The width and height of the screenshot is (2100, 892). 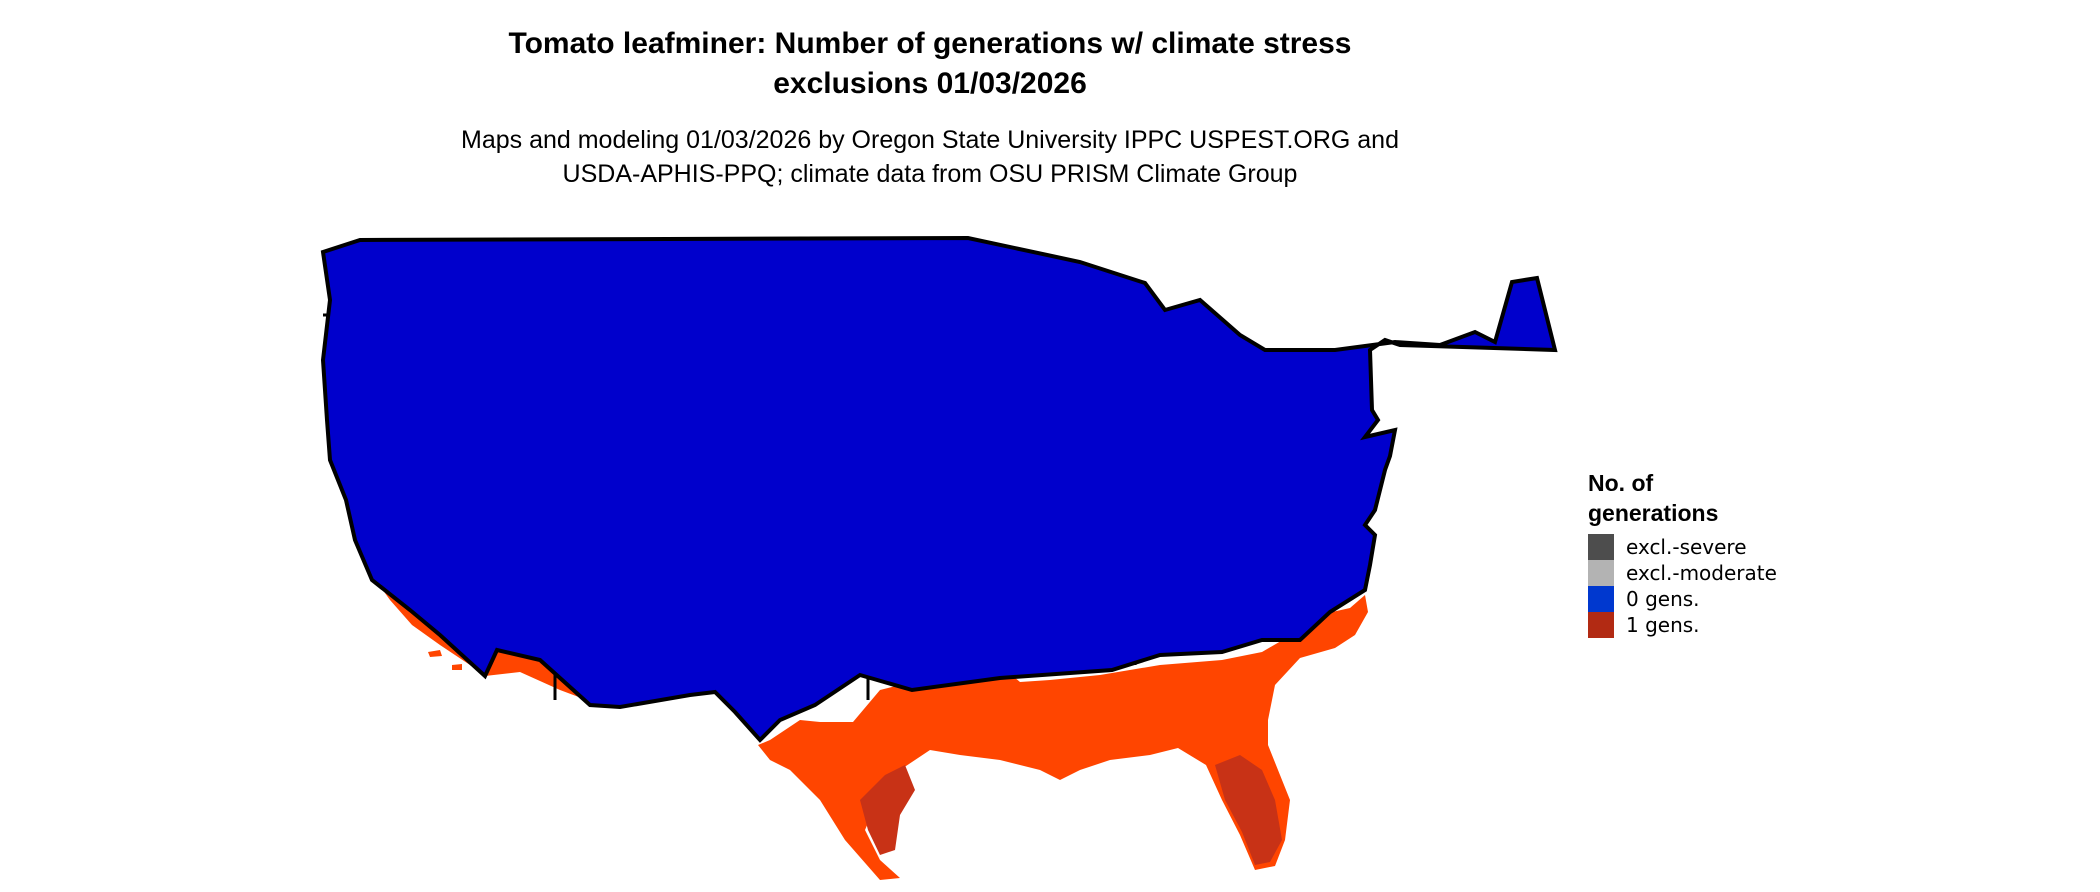 What do you see at coordinates (1621, 483) in the screenshot?
I see `legend-title-line-1: No. of` at bounding box center [1621, 483].